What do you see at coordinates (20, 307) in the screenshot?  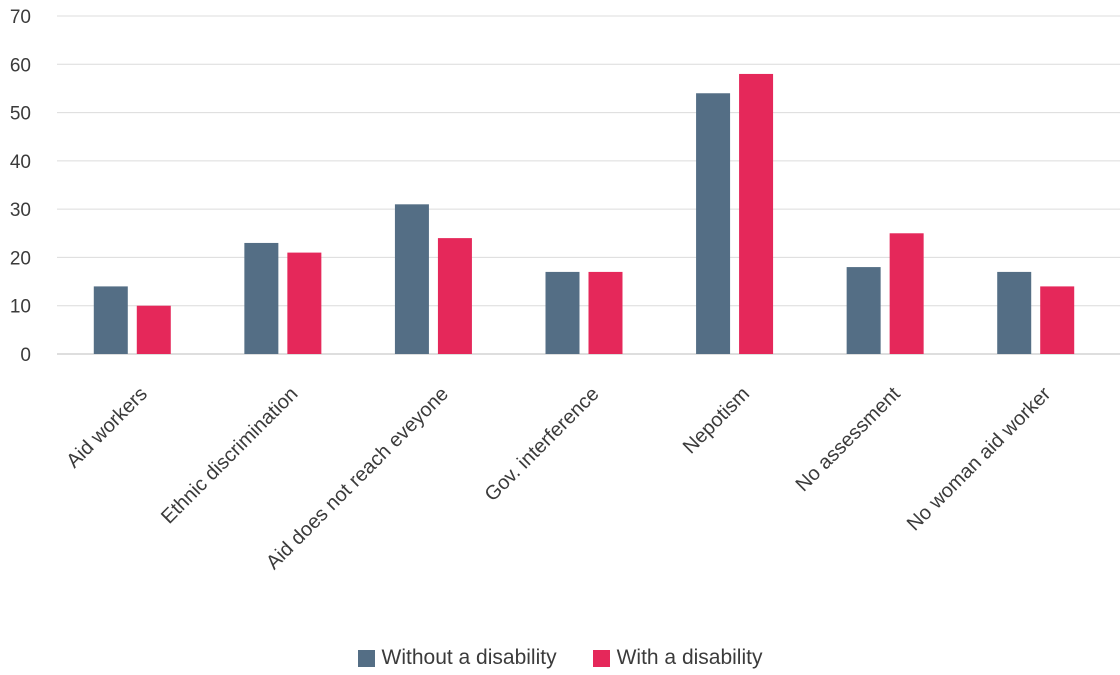 I see `y-tick-label: 10` at bounding box center [20, 307].